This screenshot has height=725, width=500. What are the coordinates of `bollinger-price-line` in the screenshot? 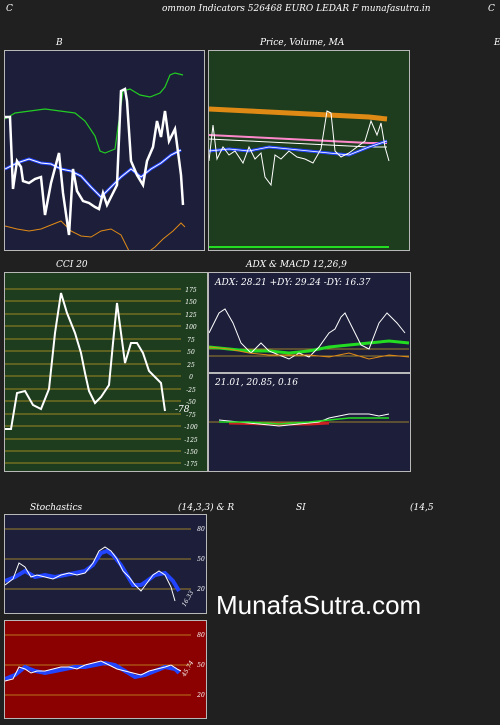 It's located at (95, 161).